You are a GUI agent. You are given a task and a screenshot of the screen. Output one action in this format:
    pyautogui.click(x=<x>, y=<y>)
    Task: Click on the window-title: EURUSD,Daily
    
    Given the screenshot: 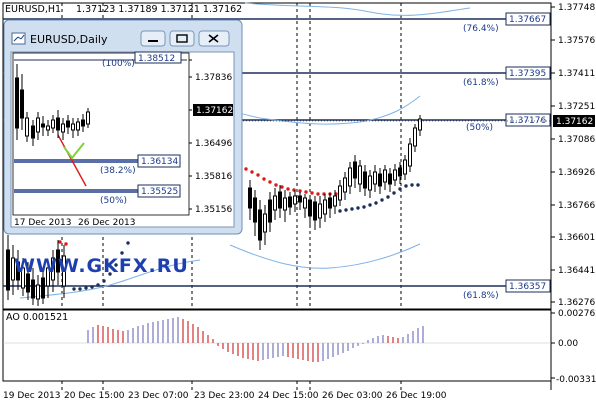 What is the action you would take?
    pyautogui.click(x=69, y=39)
    